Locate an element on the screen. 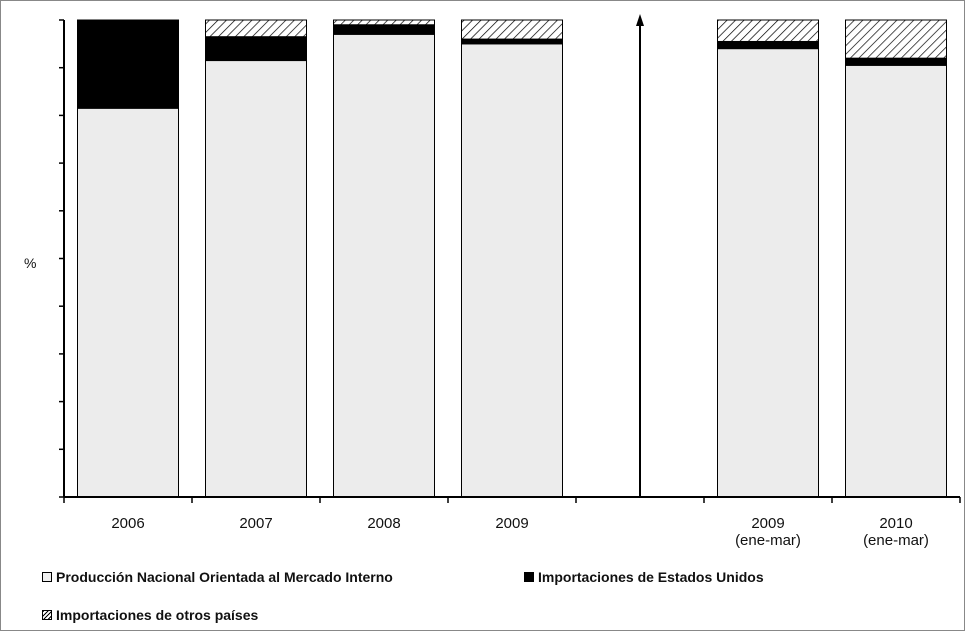 The height and width of the screenshot is (632, 966). x-tick-label-2-0: 2008 is located at coordinates (383, 523).